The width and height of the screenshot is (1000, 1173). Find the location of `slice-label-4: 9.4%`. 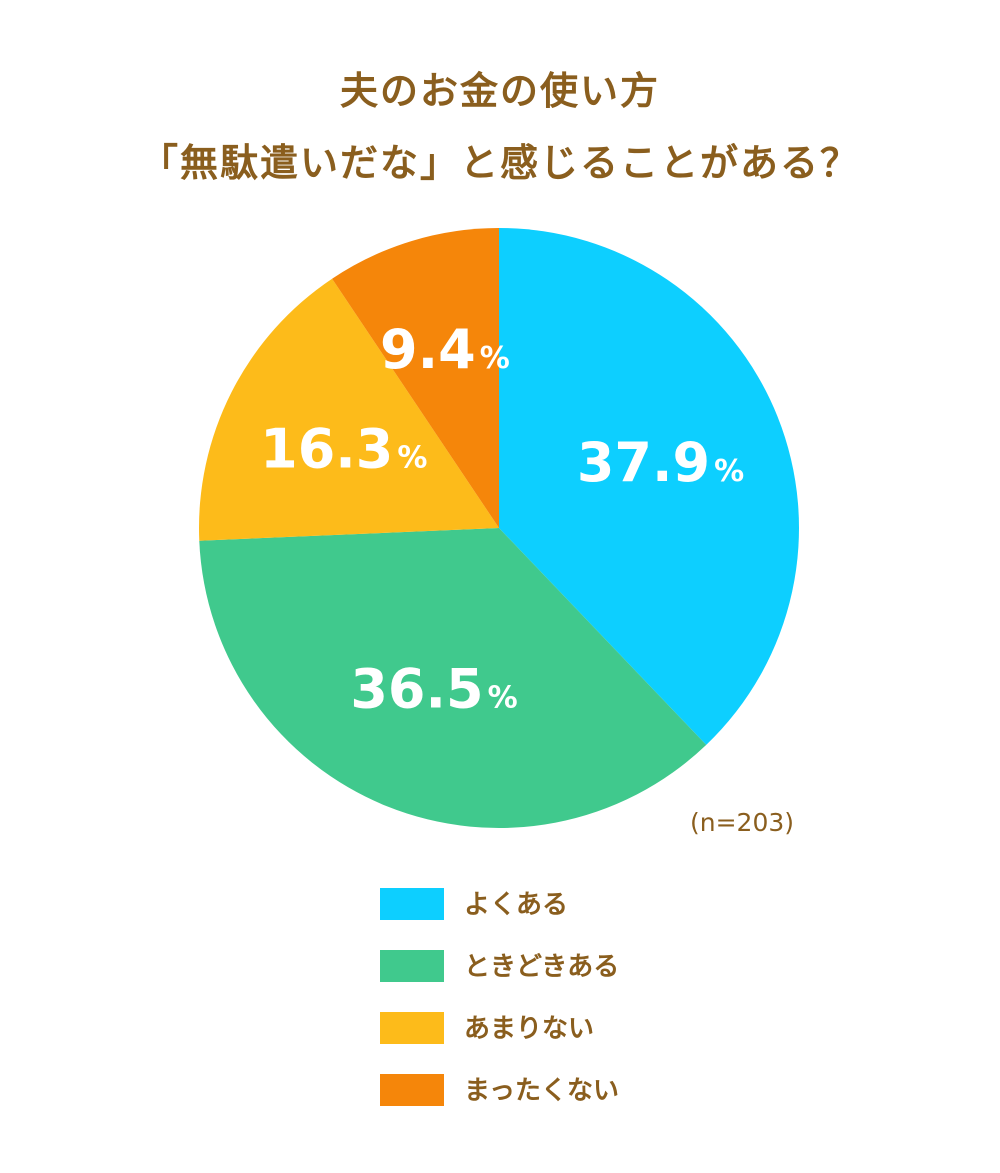

slice-label-4: 9.4% is located at coordinates (445, 349).